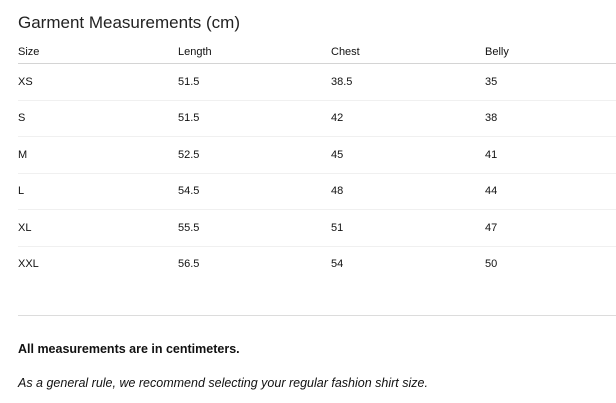  What do you see at coordinates (550, 191) in the screenshot?
I see `cell-belly: 44` at bounding box center [550, 191].